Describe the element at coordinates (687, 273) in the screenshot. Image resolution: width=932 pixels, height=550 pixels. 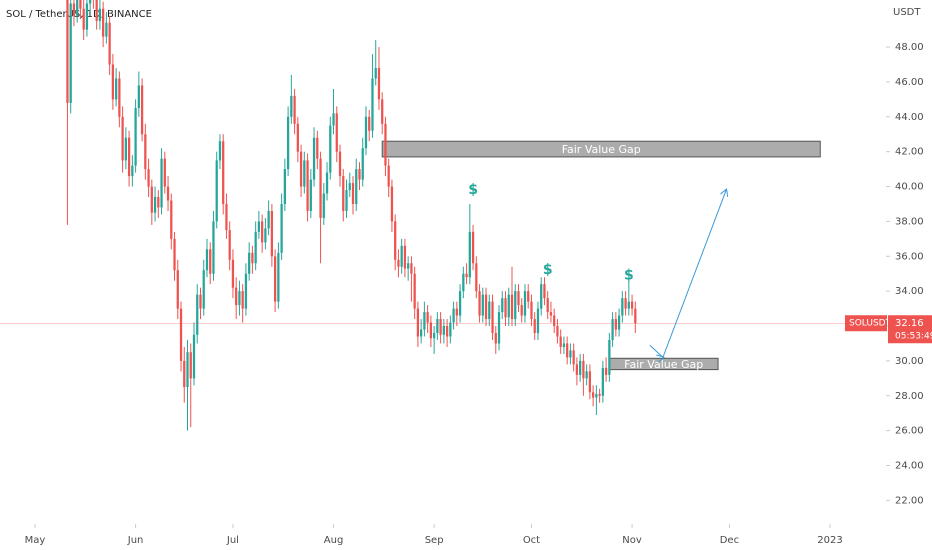
I see `projection-arrow` at that location.